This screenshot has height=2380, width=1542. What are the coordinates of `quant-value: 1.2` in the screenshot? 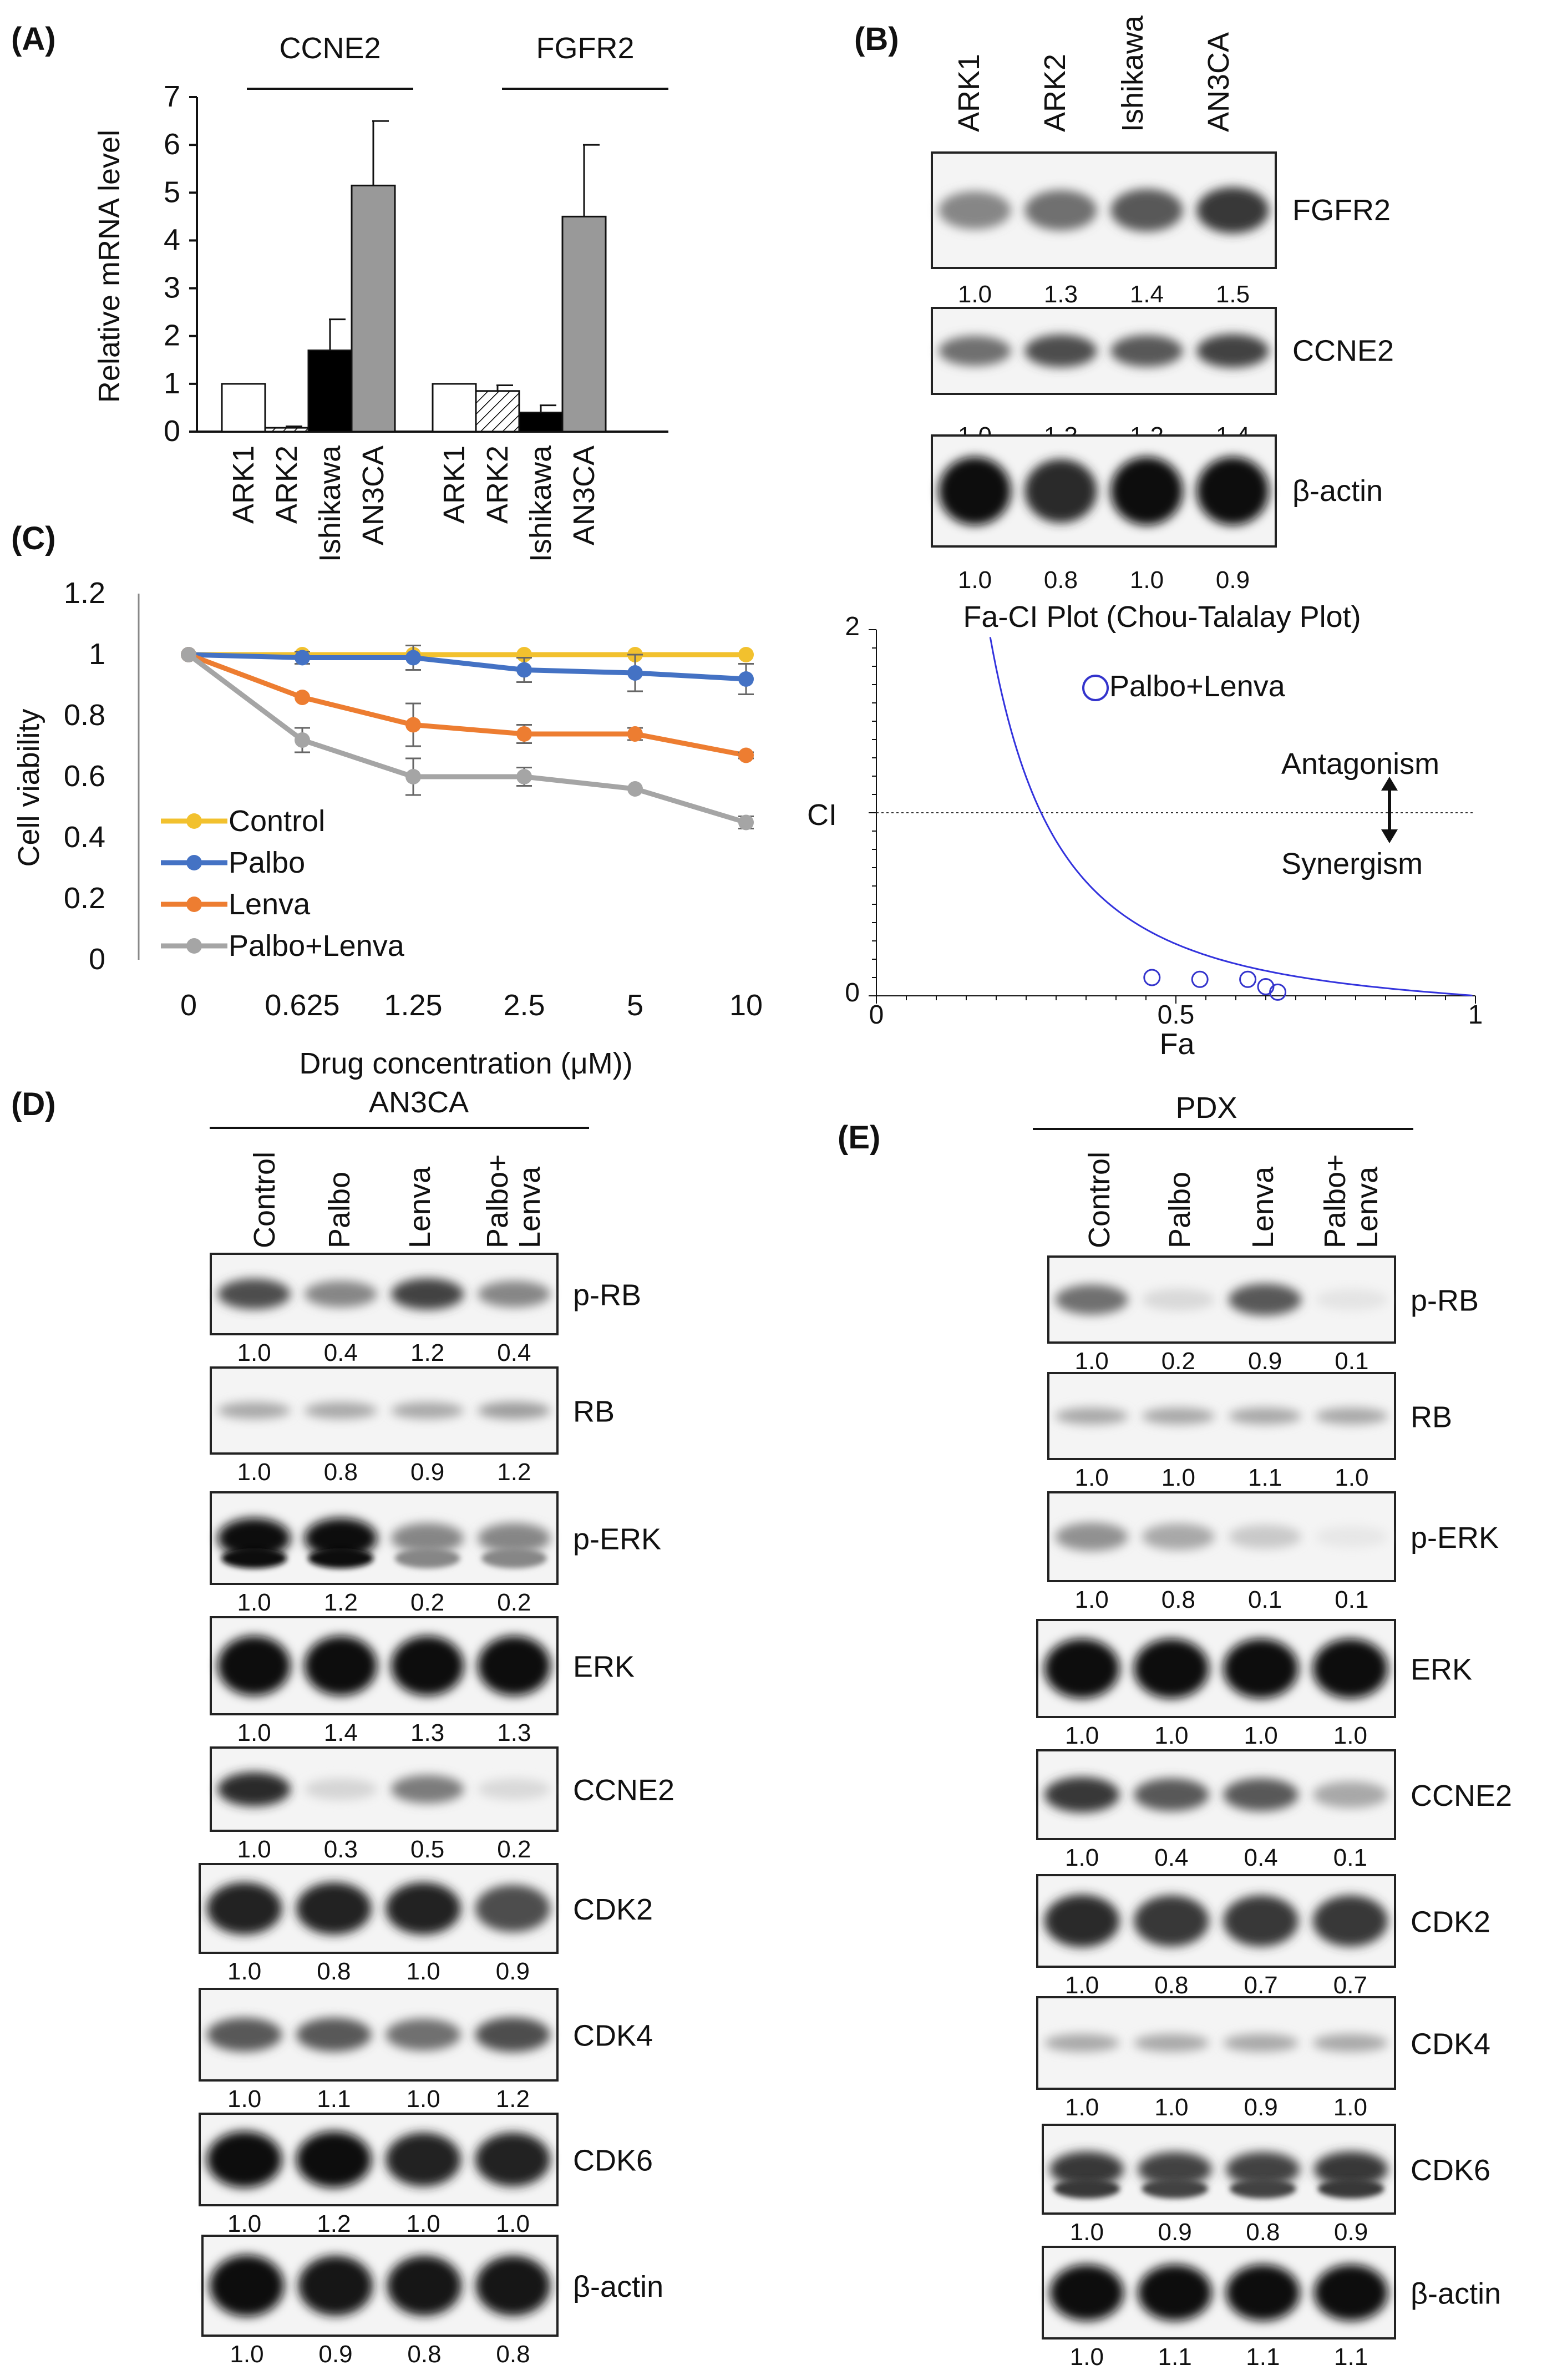 It's located at (334, 2223).